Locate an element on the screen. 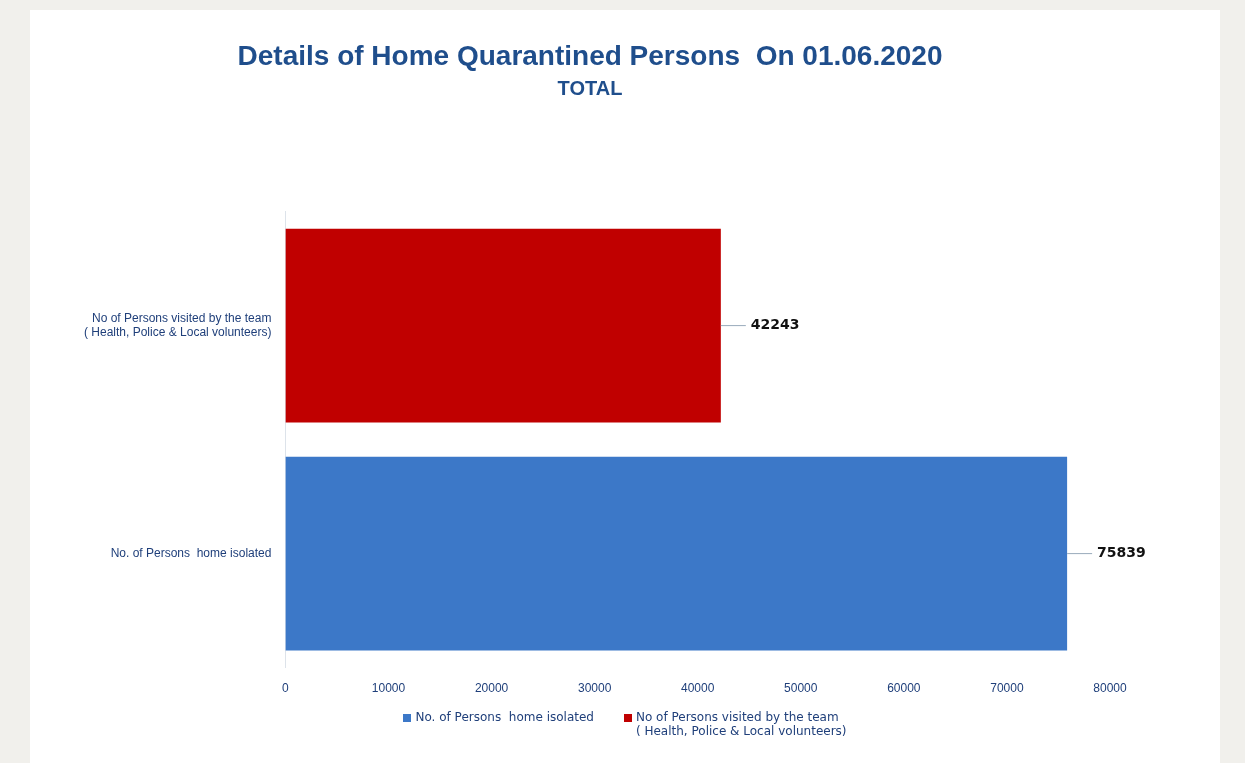  x-tick-label: 10000 is located at coordinates (388, 688).